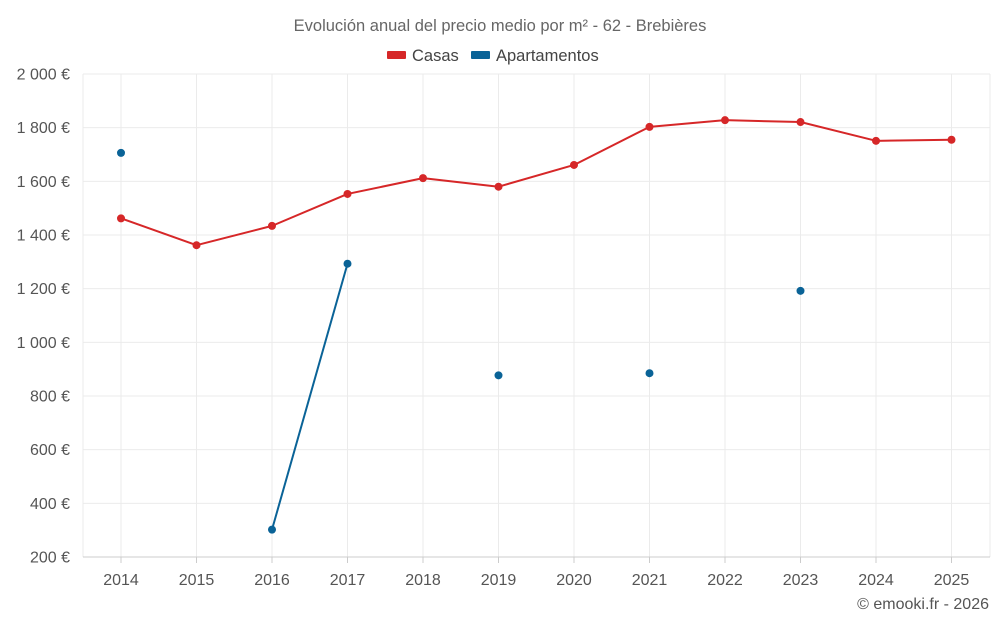 The image size is (1000, 625). Describe the element at coordinates (50, 397) in the screenshot. I see `y-tick-label: 800 €` at that location.